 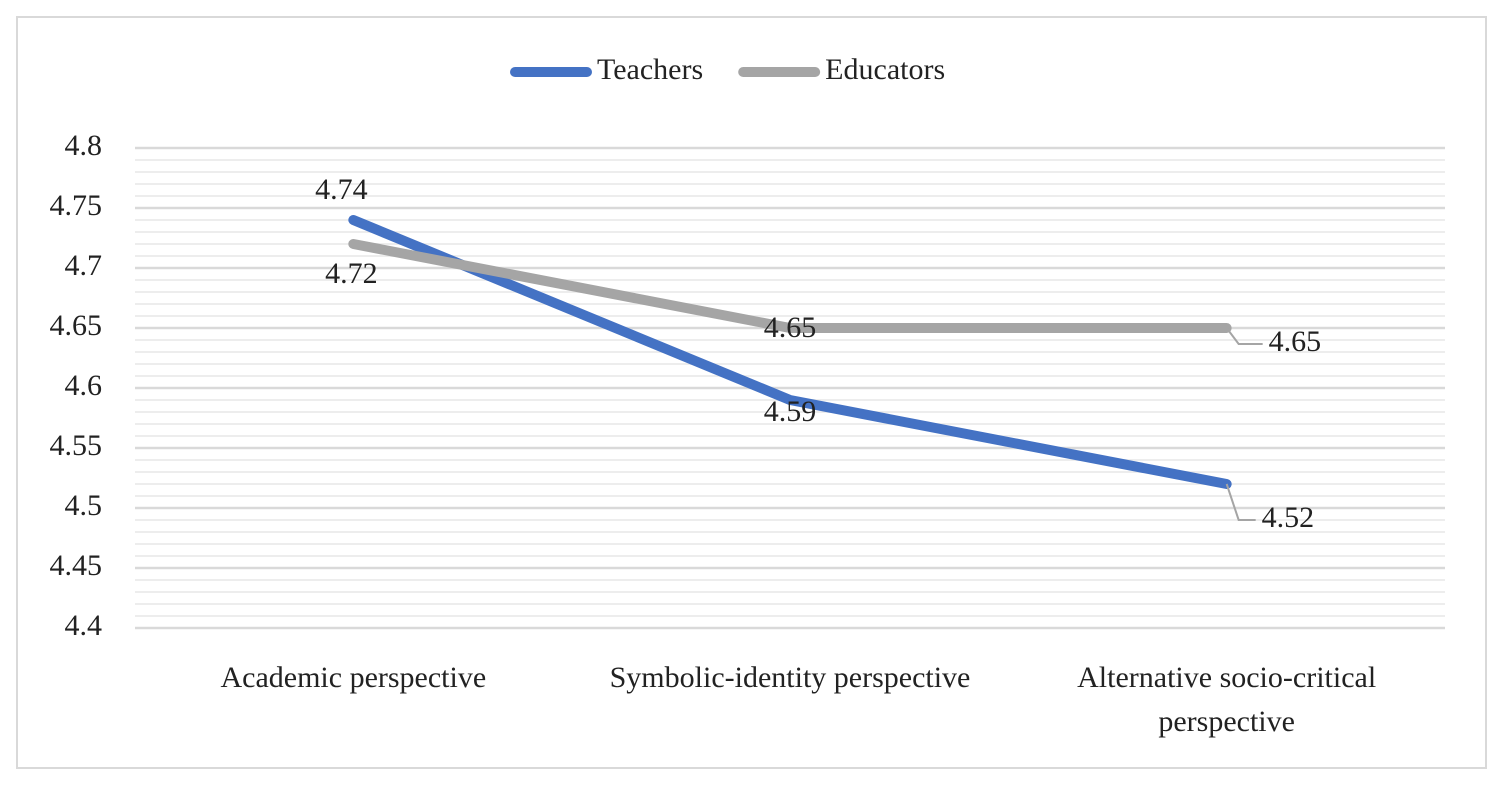 What do you see at coordinates (650, 69) in the screenshot?
I see `legend-label: Teachers` at bounding box center [650, 69].